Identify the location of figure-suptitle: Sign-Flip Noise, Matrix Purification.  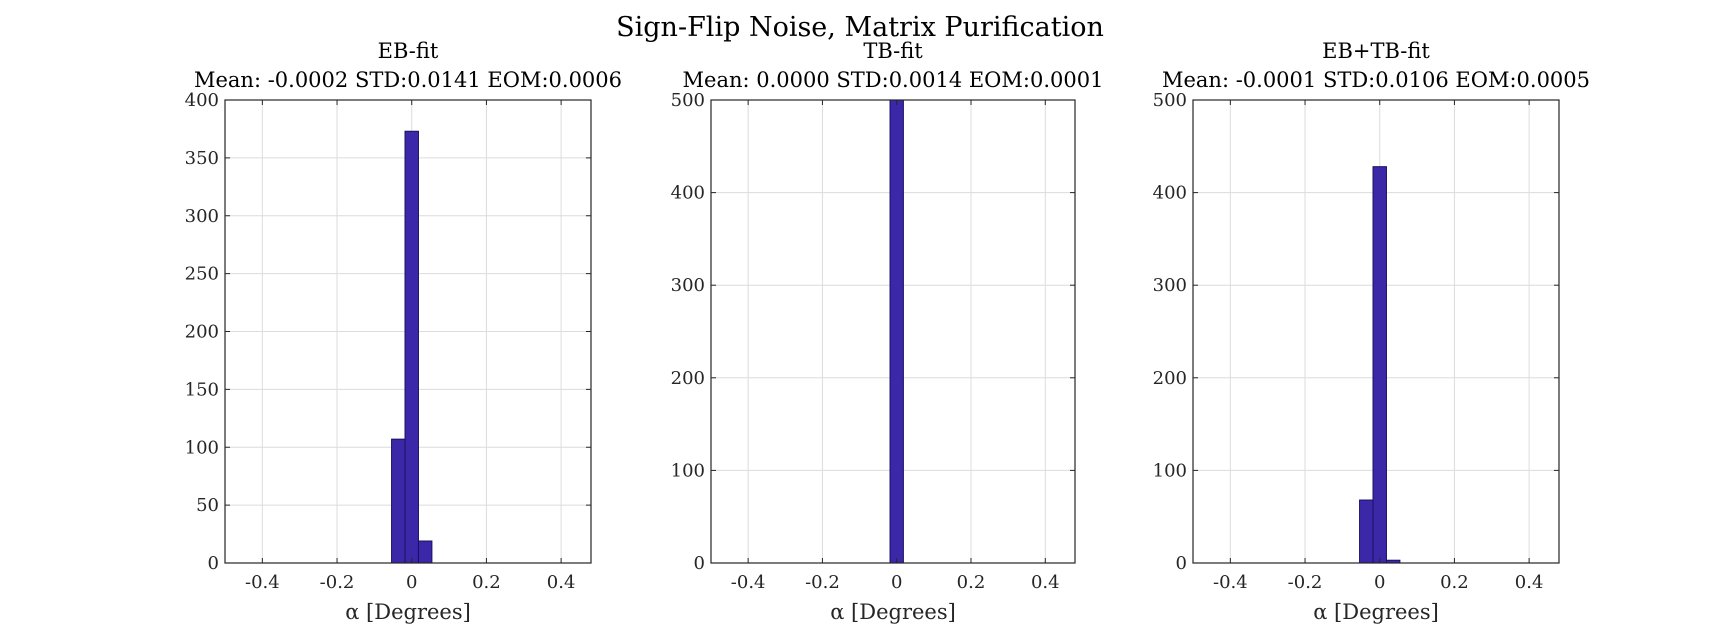
(860, 27).